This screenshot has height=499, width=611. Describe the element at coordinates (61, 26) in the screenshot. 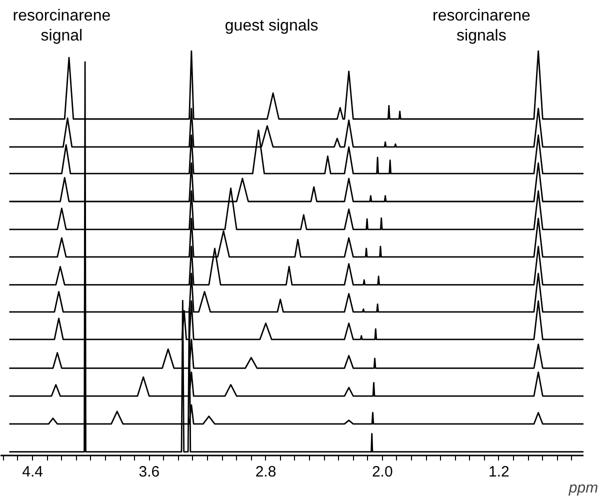

I see `text: resorcinarene signal` at that location.